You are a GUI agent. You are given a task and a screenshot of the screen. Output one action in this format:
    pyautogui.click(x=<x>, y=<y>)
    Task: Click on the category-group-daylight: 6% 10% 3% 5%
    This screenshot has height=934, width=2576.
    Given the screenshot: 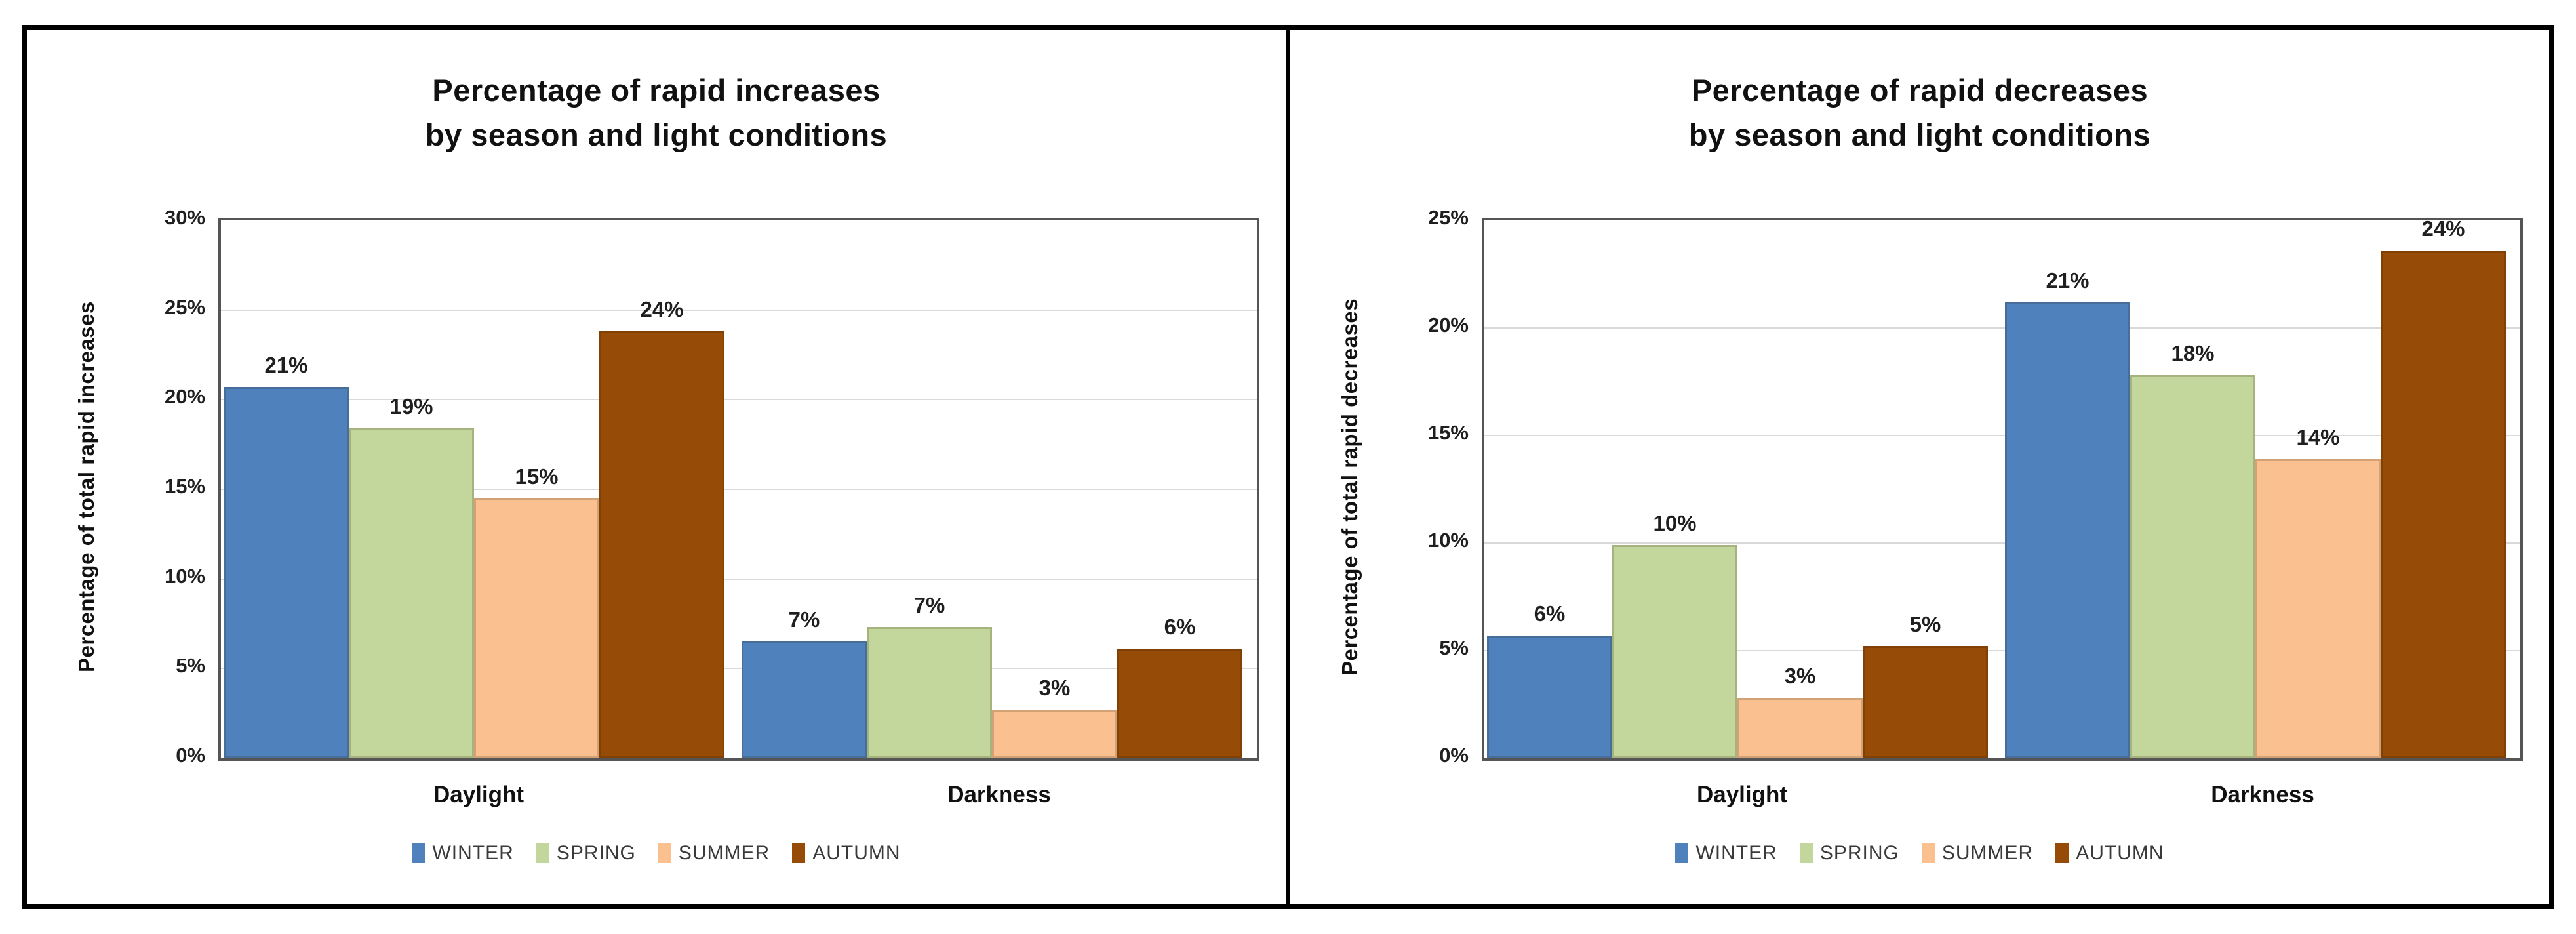 What is the action you would take?
    pyautogui.click(x=1743, y=489)
    